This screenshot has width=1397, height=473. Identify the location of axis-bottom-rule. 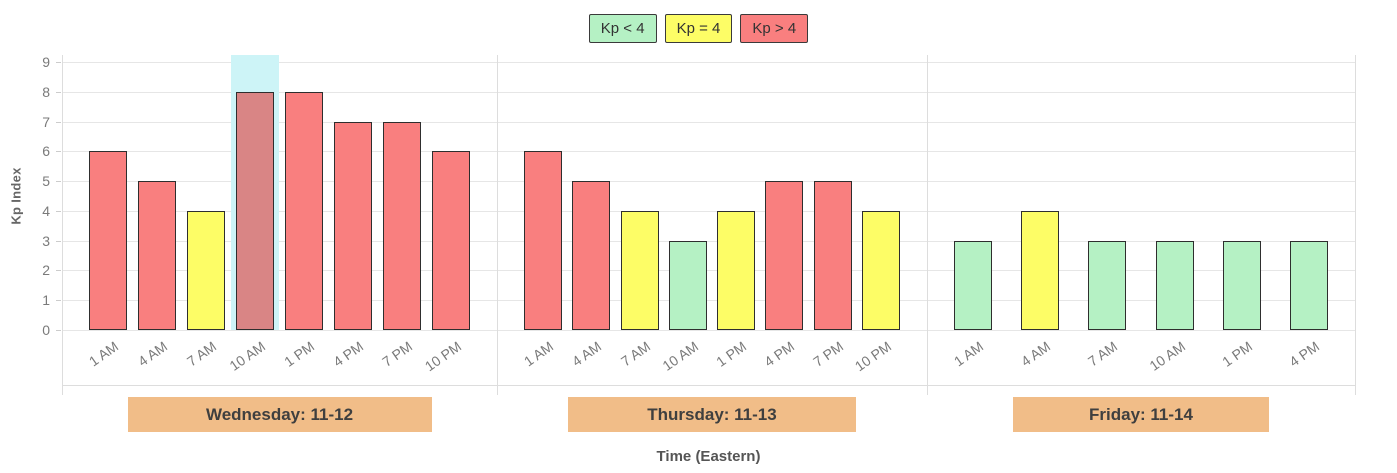
(708, 385).